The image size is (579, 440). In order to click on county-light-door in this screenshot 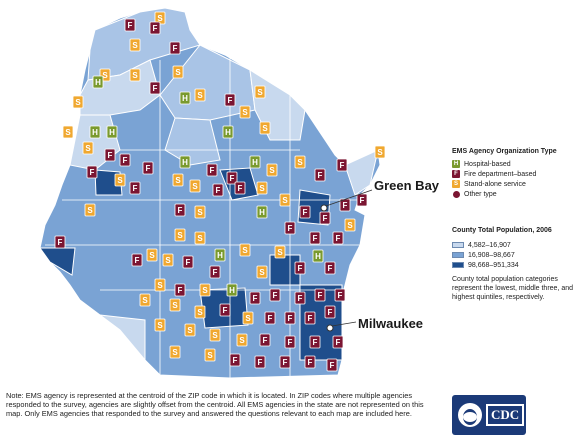, I will do `click(361, 172)`.